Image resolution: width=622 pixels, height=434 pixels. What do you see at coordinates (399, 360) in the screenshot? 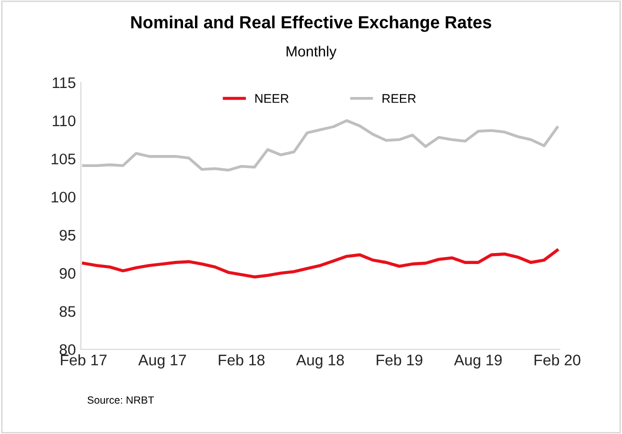
I see `x-tick-label: Feb 19` at bounding box center [399, 360].